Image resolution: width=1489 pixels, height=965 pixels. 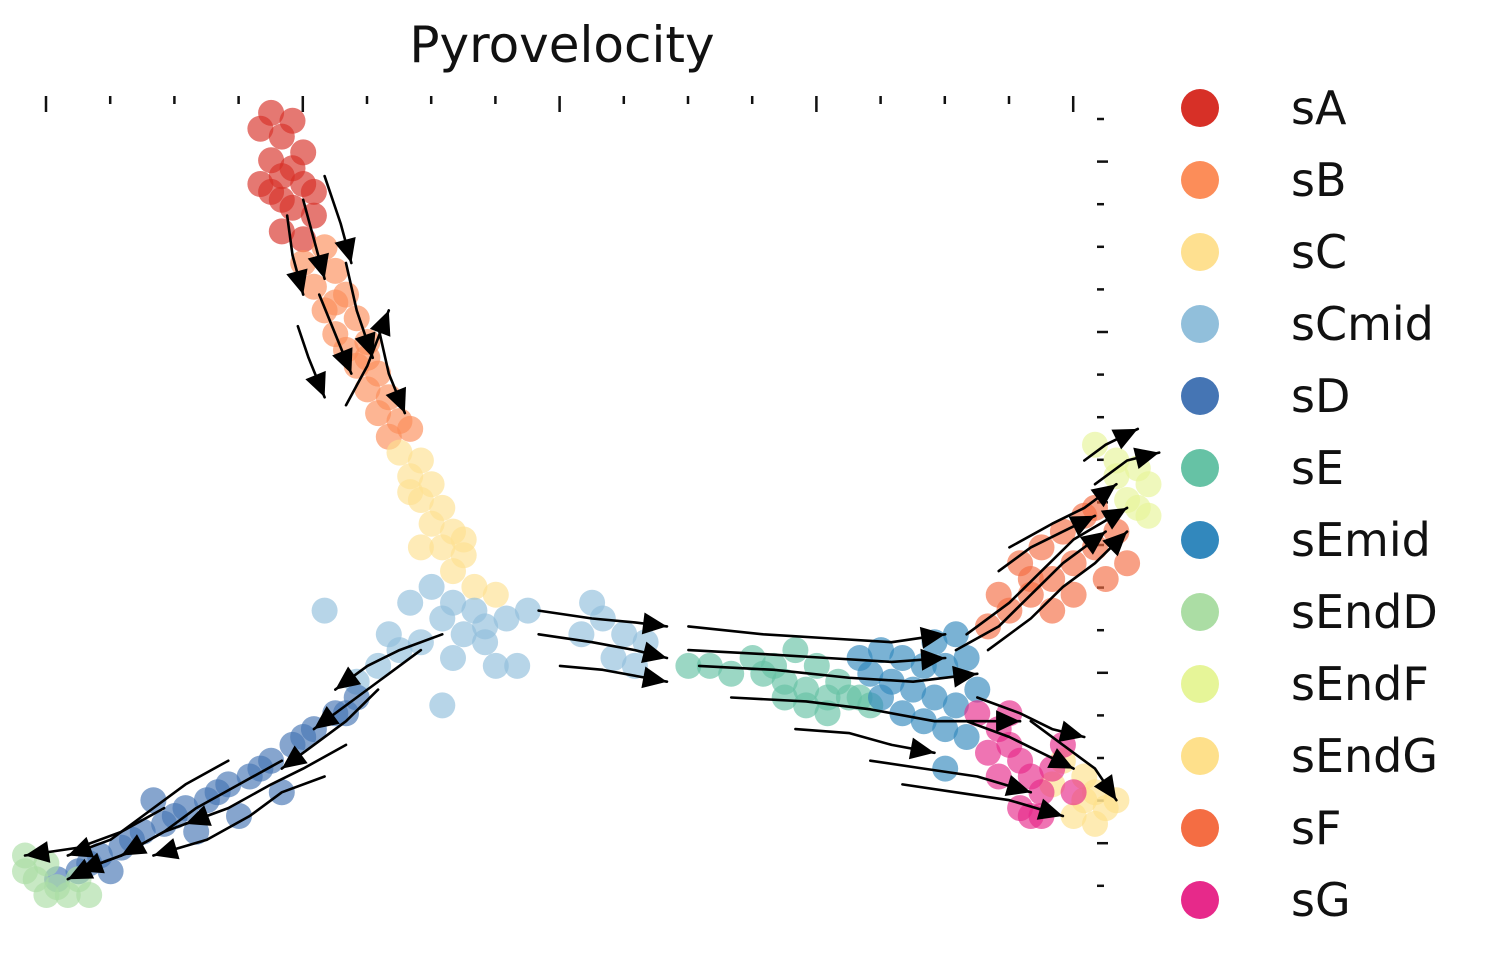 What do you see at coordinates (1319, 180) in the screenshot?
I see `legend-label: sB` at bounding box center [1319, 180].